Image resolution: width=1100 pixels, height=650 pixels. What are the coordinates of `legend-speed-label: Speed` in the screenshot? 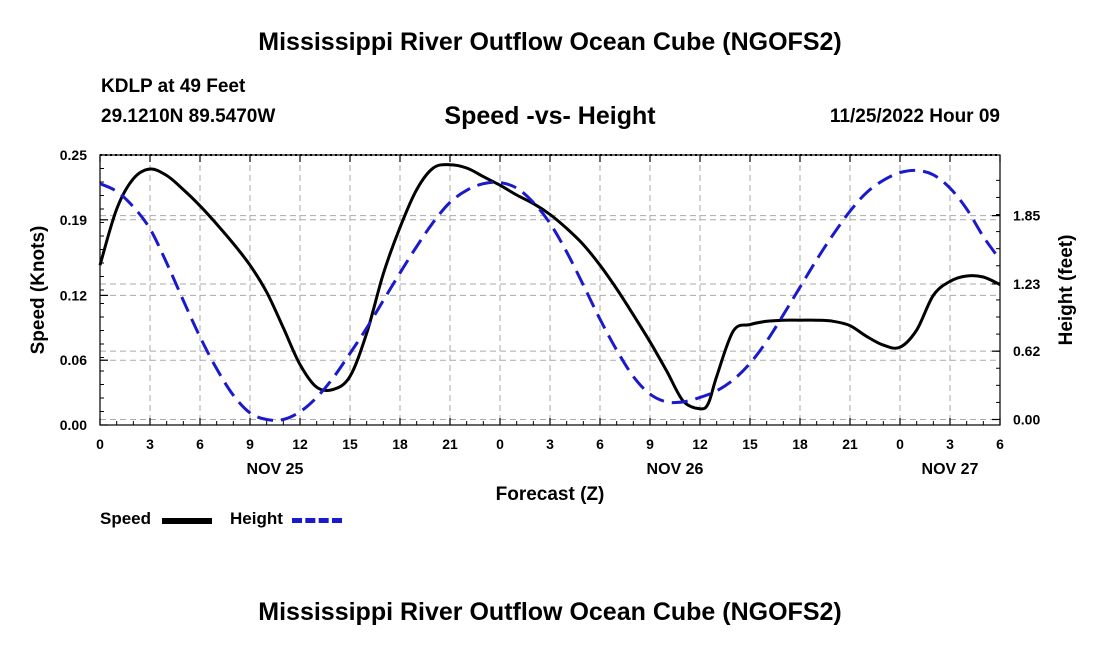 It's located at (126, 518).